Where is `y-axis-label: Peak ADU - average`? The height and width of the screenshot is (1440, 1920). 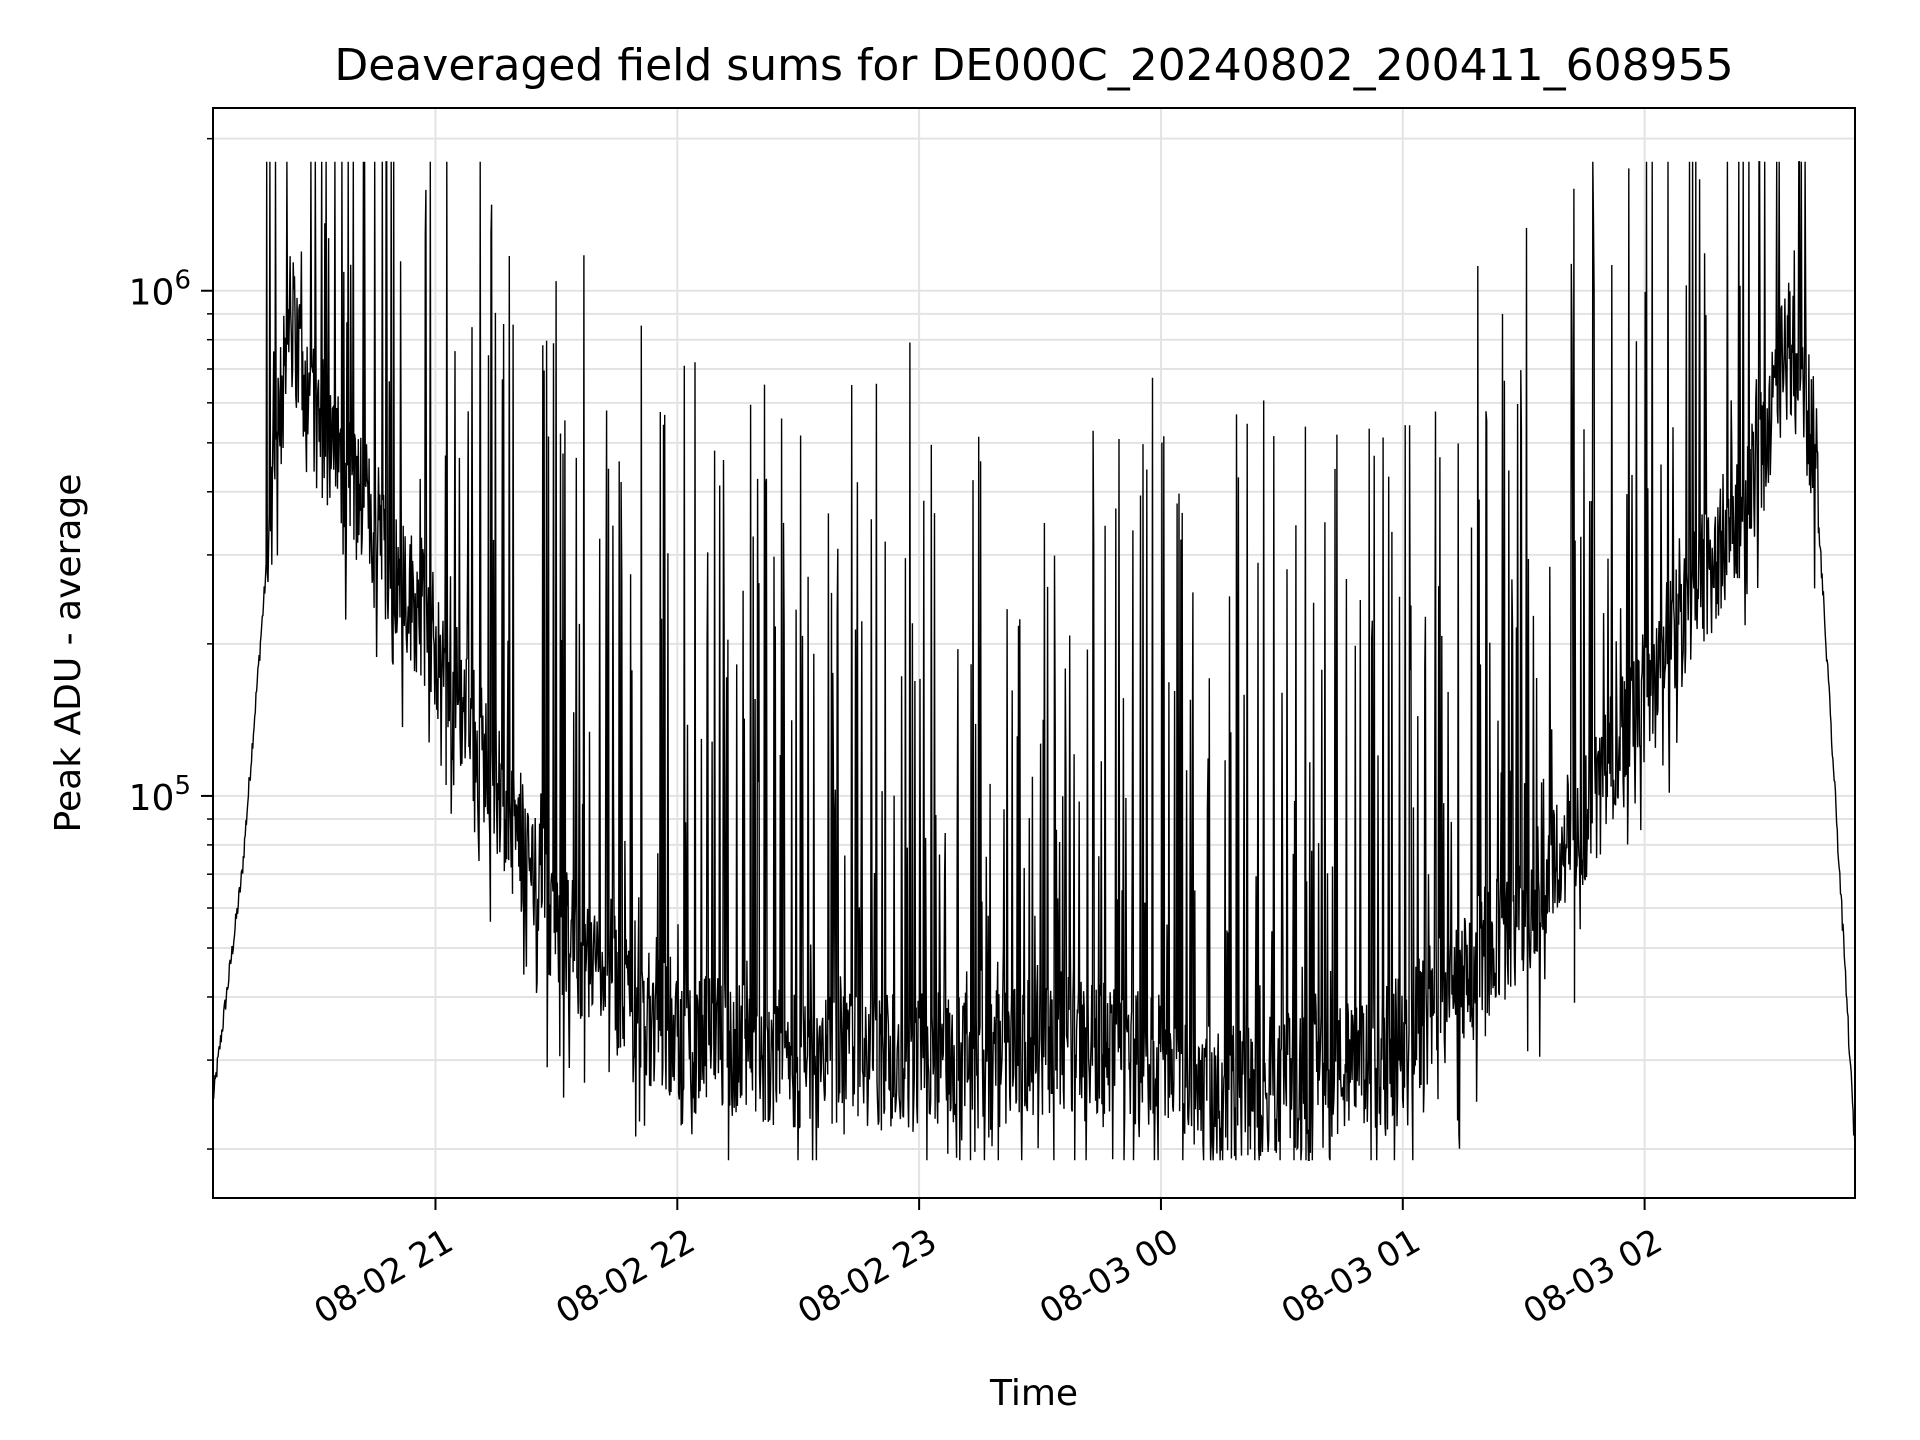 y-axis-label: Peak ADU - average is located at coordinates (68, 653).